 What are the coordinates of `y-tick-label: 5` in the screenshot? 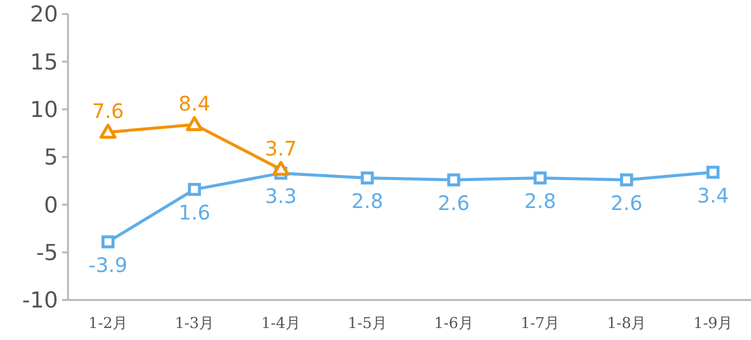 It's located at (51, 158).